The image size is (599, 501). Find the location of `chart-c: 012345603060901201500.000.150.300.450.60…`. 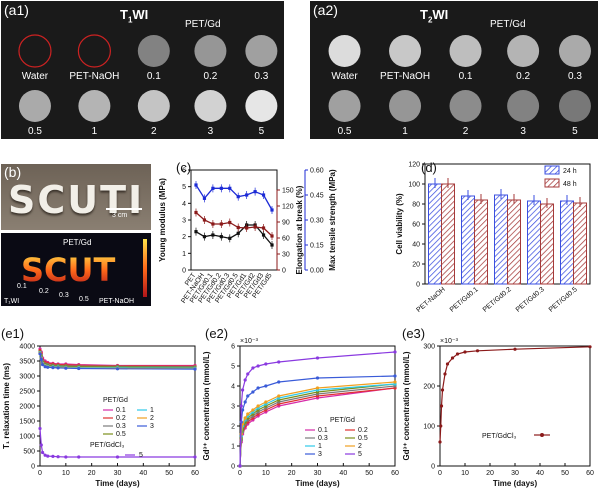

chart-c: 012345603060901201500.000.150.300.450.60… is located at coordinates (247, 236).